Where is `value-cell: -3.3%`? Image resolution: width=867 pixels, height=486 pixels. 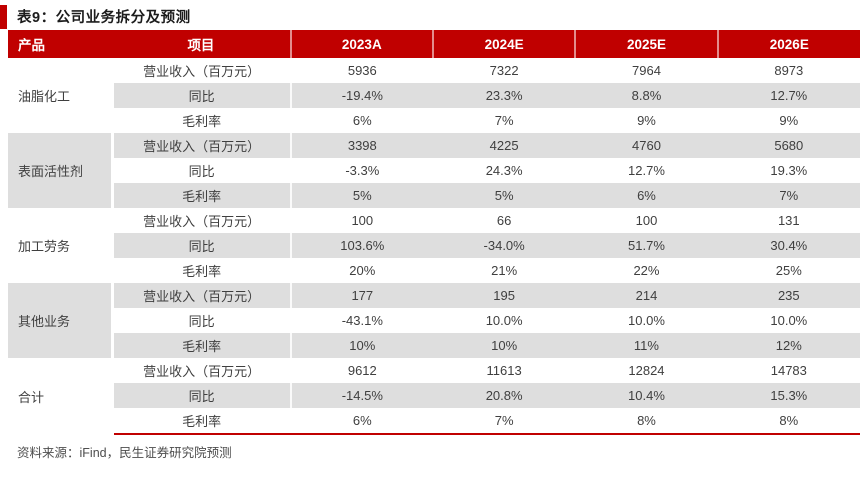
value-cell: -3.3% is located at coordinates (361, 170).